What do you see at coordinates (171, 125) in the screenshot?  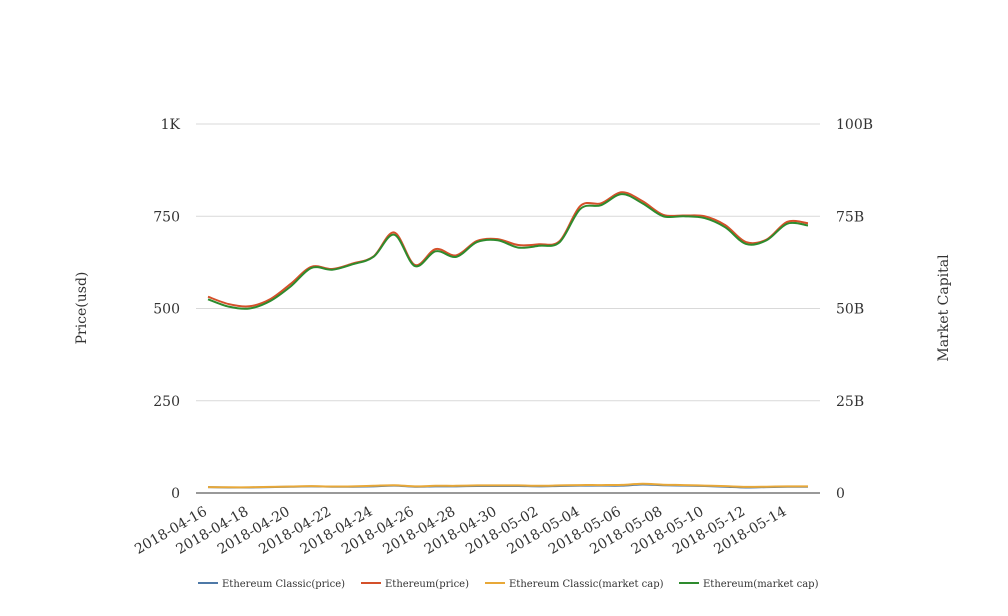 I see `y-tick-label-left: 1K` at bounding box center [171, 125].